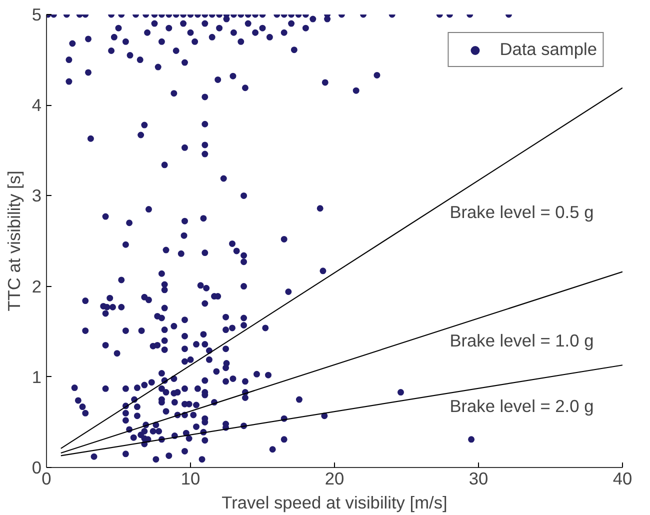 This screenshot has height=515, width=650. What do you see at coordinates (478, 478) in the screenshot?
I see `x-tick-label: 30` at bounding box center [478, 478].